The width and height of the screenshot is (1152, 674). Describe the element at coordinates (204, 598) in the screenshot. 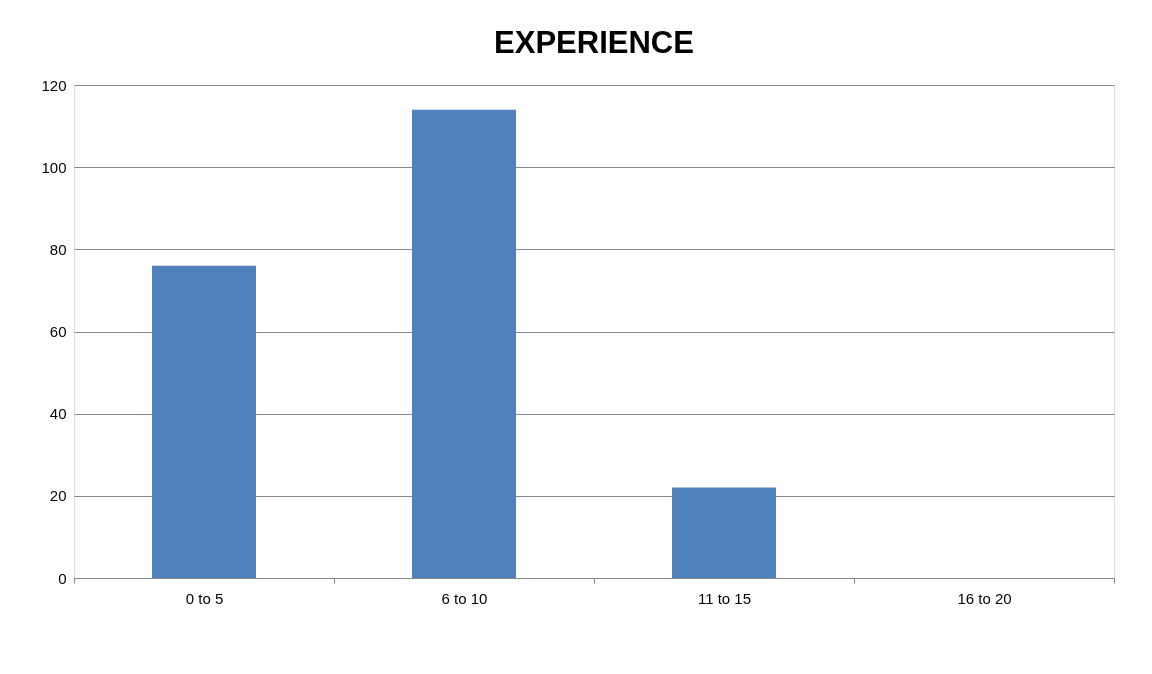

I see `x-tick-label: 0 to 5` at that location.